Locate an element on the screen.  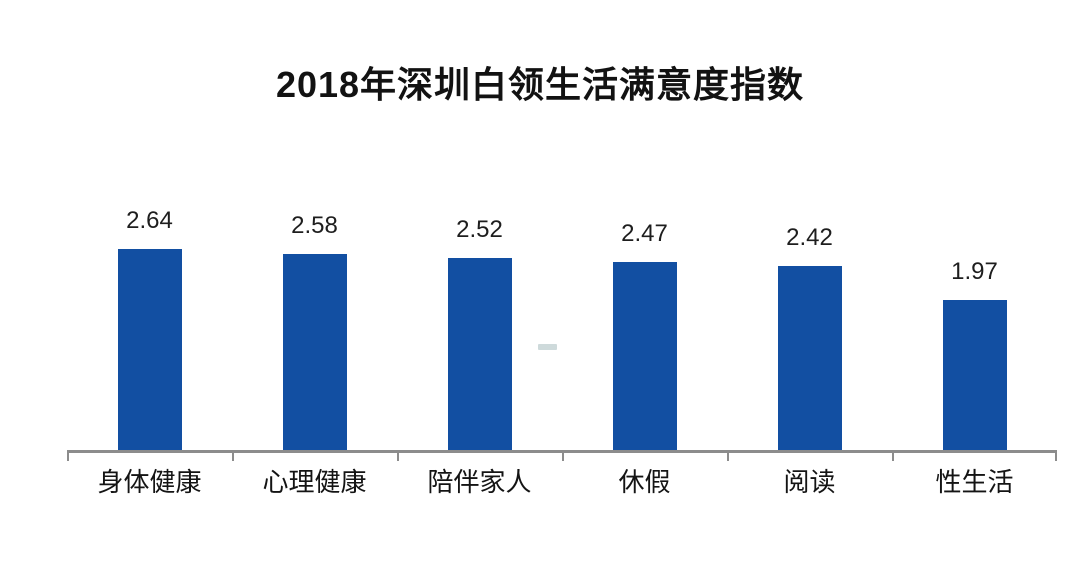
bar-value-label: 1.97 is located at coordinates (974, 271).